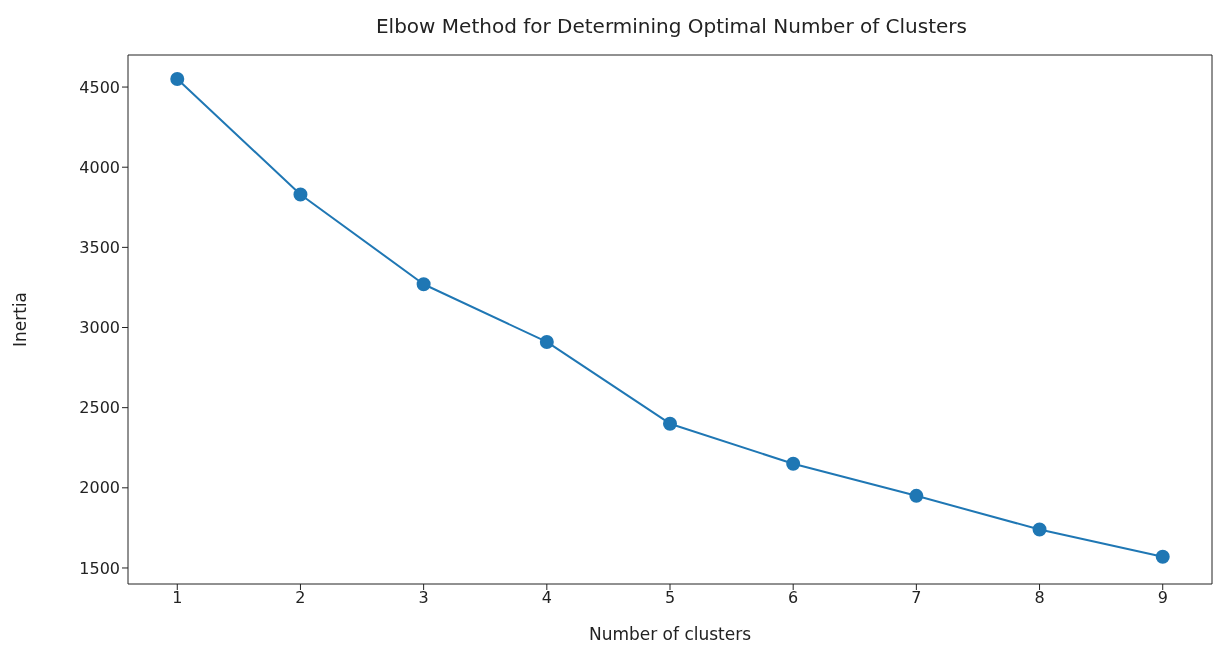 This screenshot has width=1223, height=664. Describe the element at coordinates (20, 319) in the screenshot. I see `y-axis-title: Inertia` at that location.